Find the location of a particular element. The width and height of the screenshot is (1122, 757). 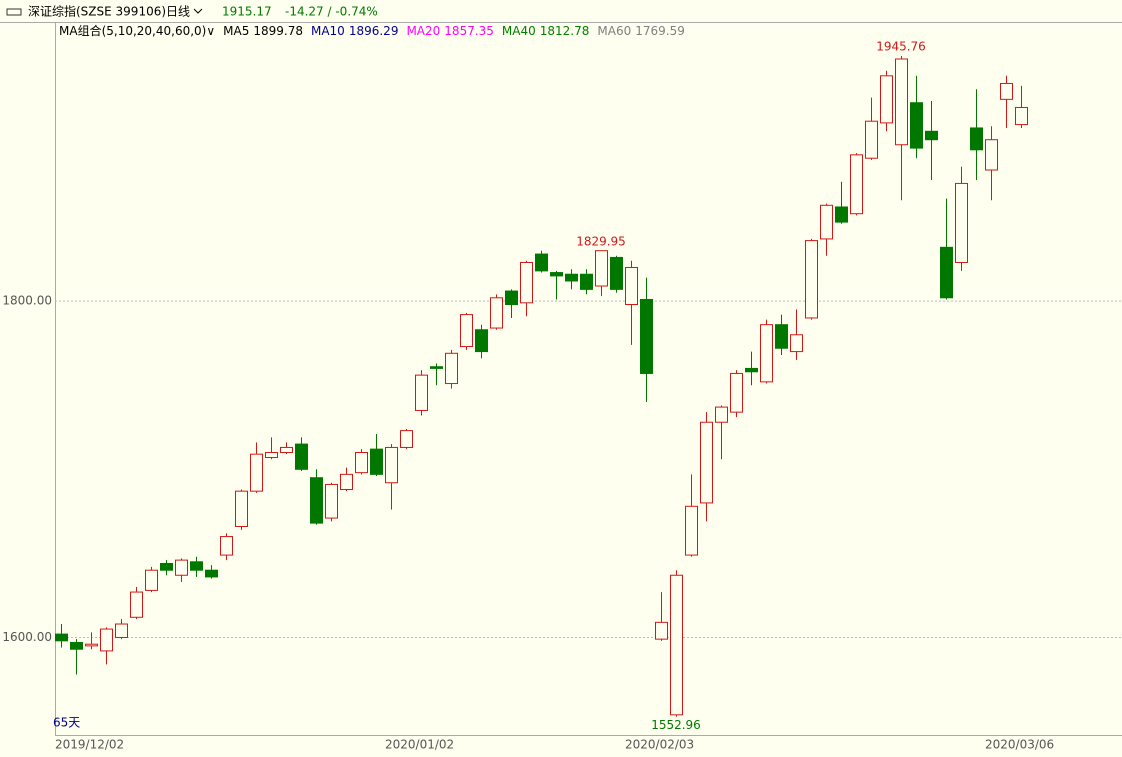

x-tick-label: 2020/01/02 is located at coordinates (419, 745).